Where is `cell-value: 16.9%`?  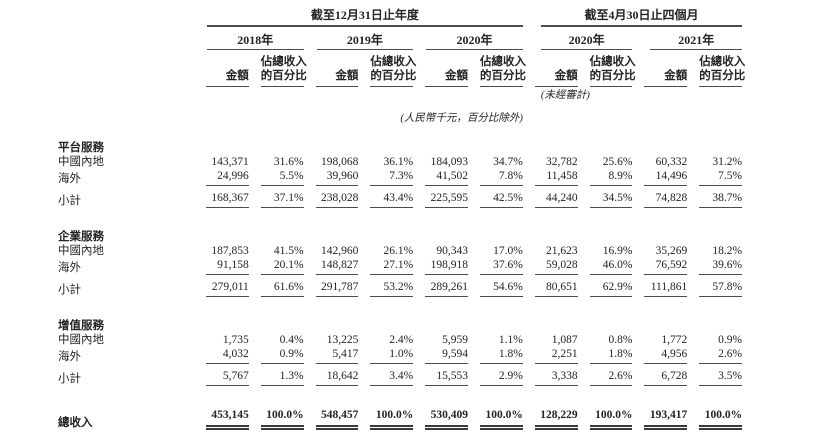
cell-value: 16.9% is located at coordinates (617, 251).